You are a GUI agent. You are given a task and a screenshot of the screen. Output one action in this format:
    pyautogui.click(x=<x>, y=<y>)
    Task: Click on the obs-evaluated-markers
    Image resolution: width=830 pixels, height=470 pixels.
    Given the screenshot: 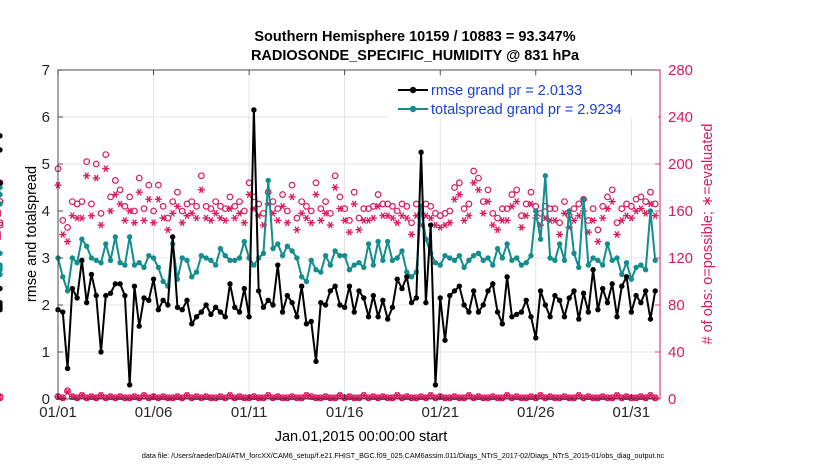 What is the action you would take?
    pyautogui.click(x=329, y=205)
    